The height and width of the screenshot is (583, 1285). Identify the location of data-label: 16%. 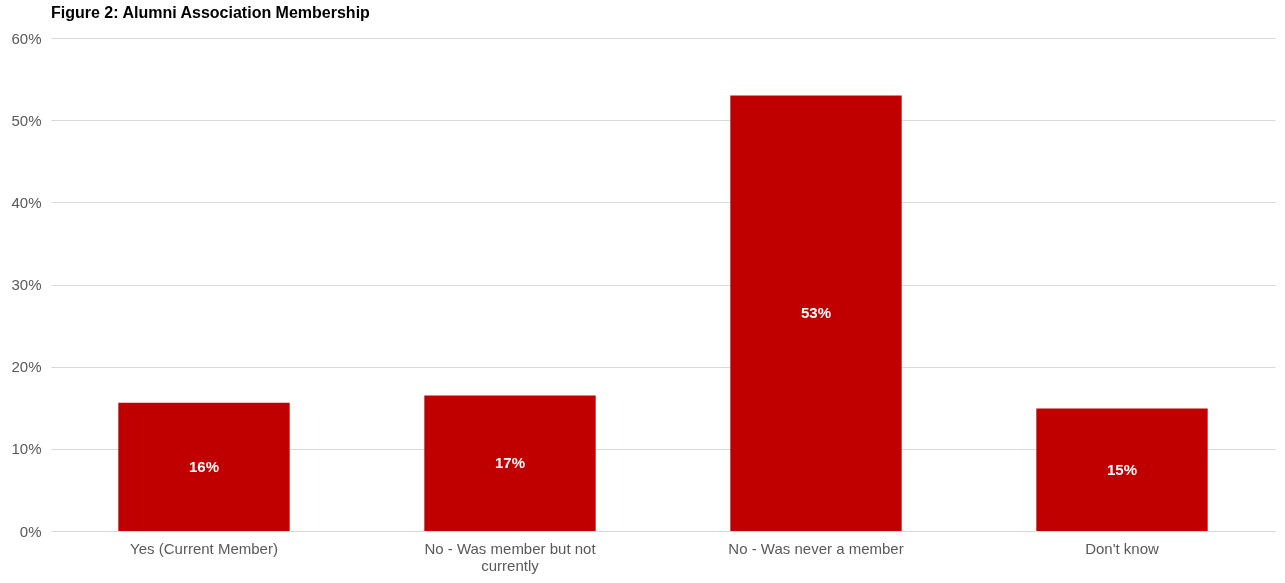
(204, 466).